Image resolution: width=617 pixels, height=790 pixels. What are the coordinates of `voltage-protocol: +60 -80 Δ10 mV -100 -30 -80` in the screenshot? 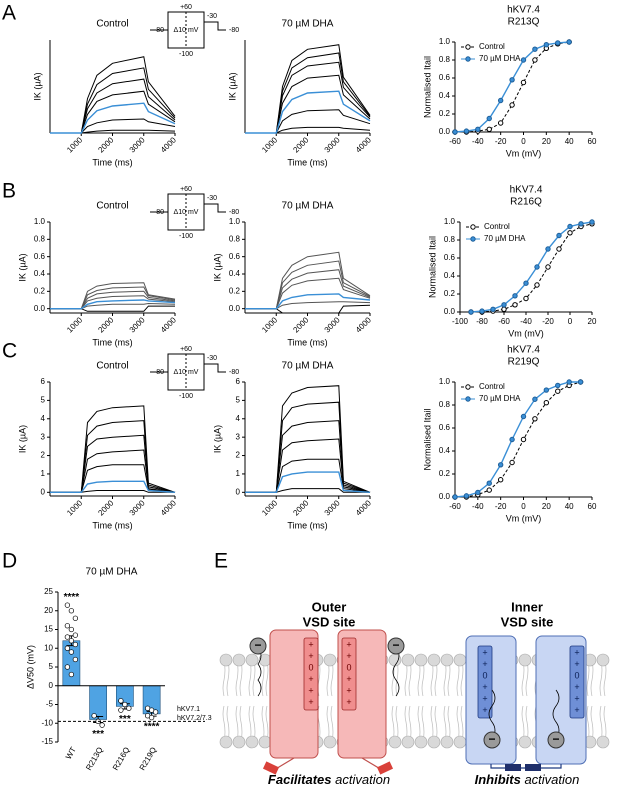 It's located at (194, 31).